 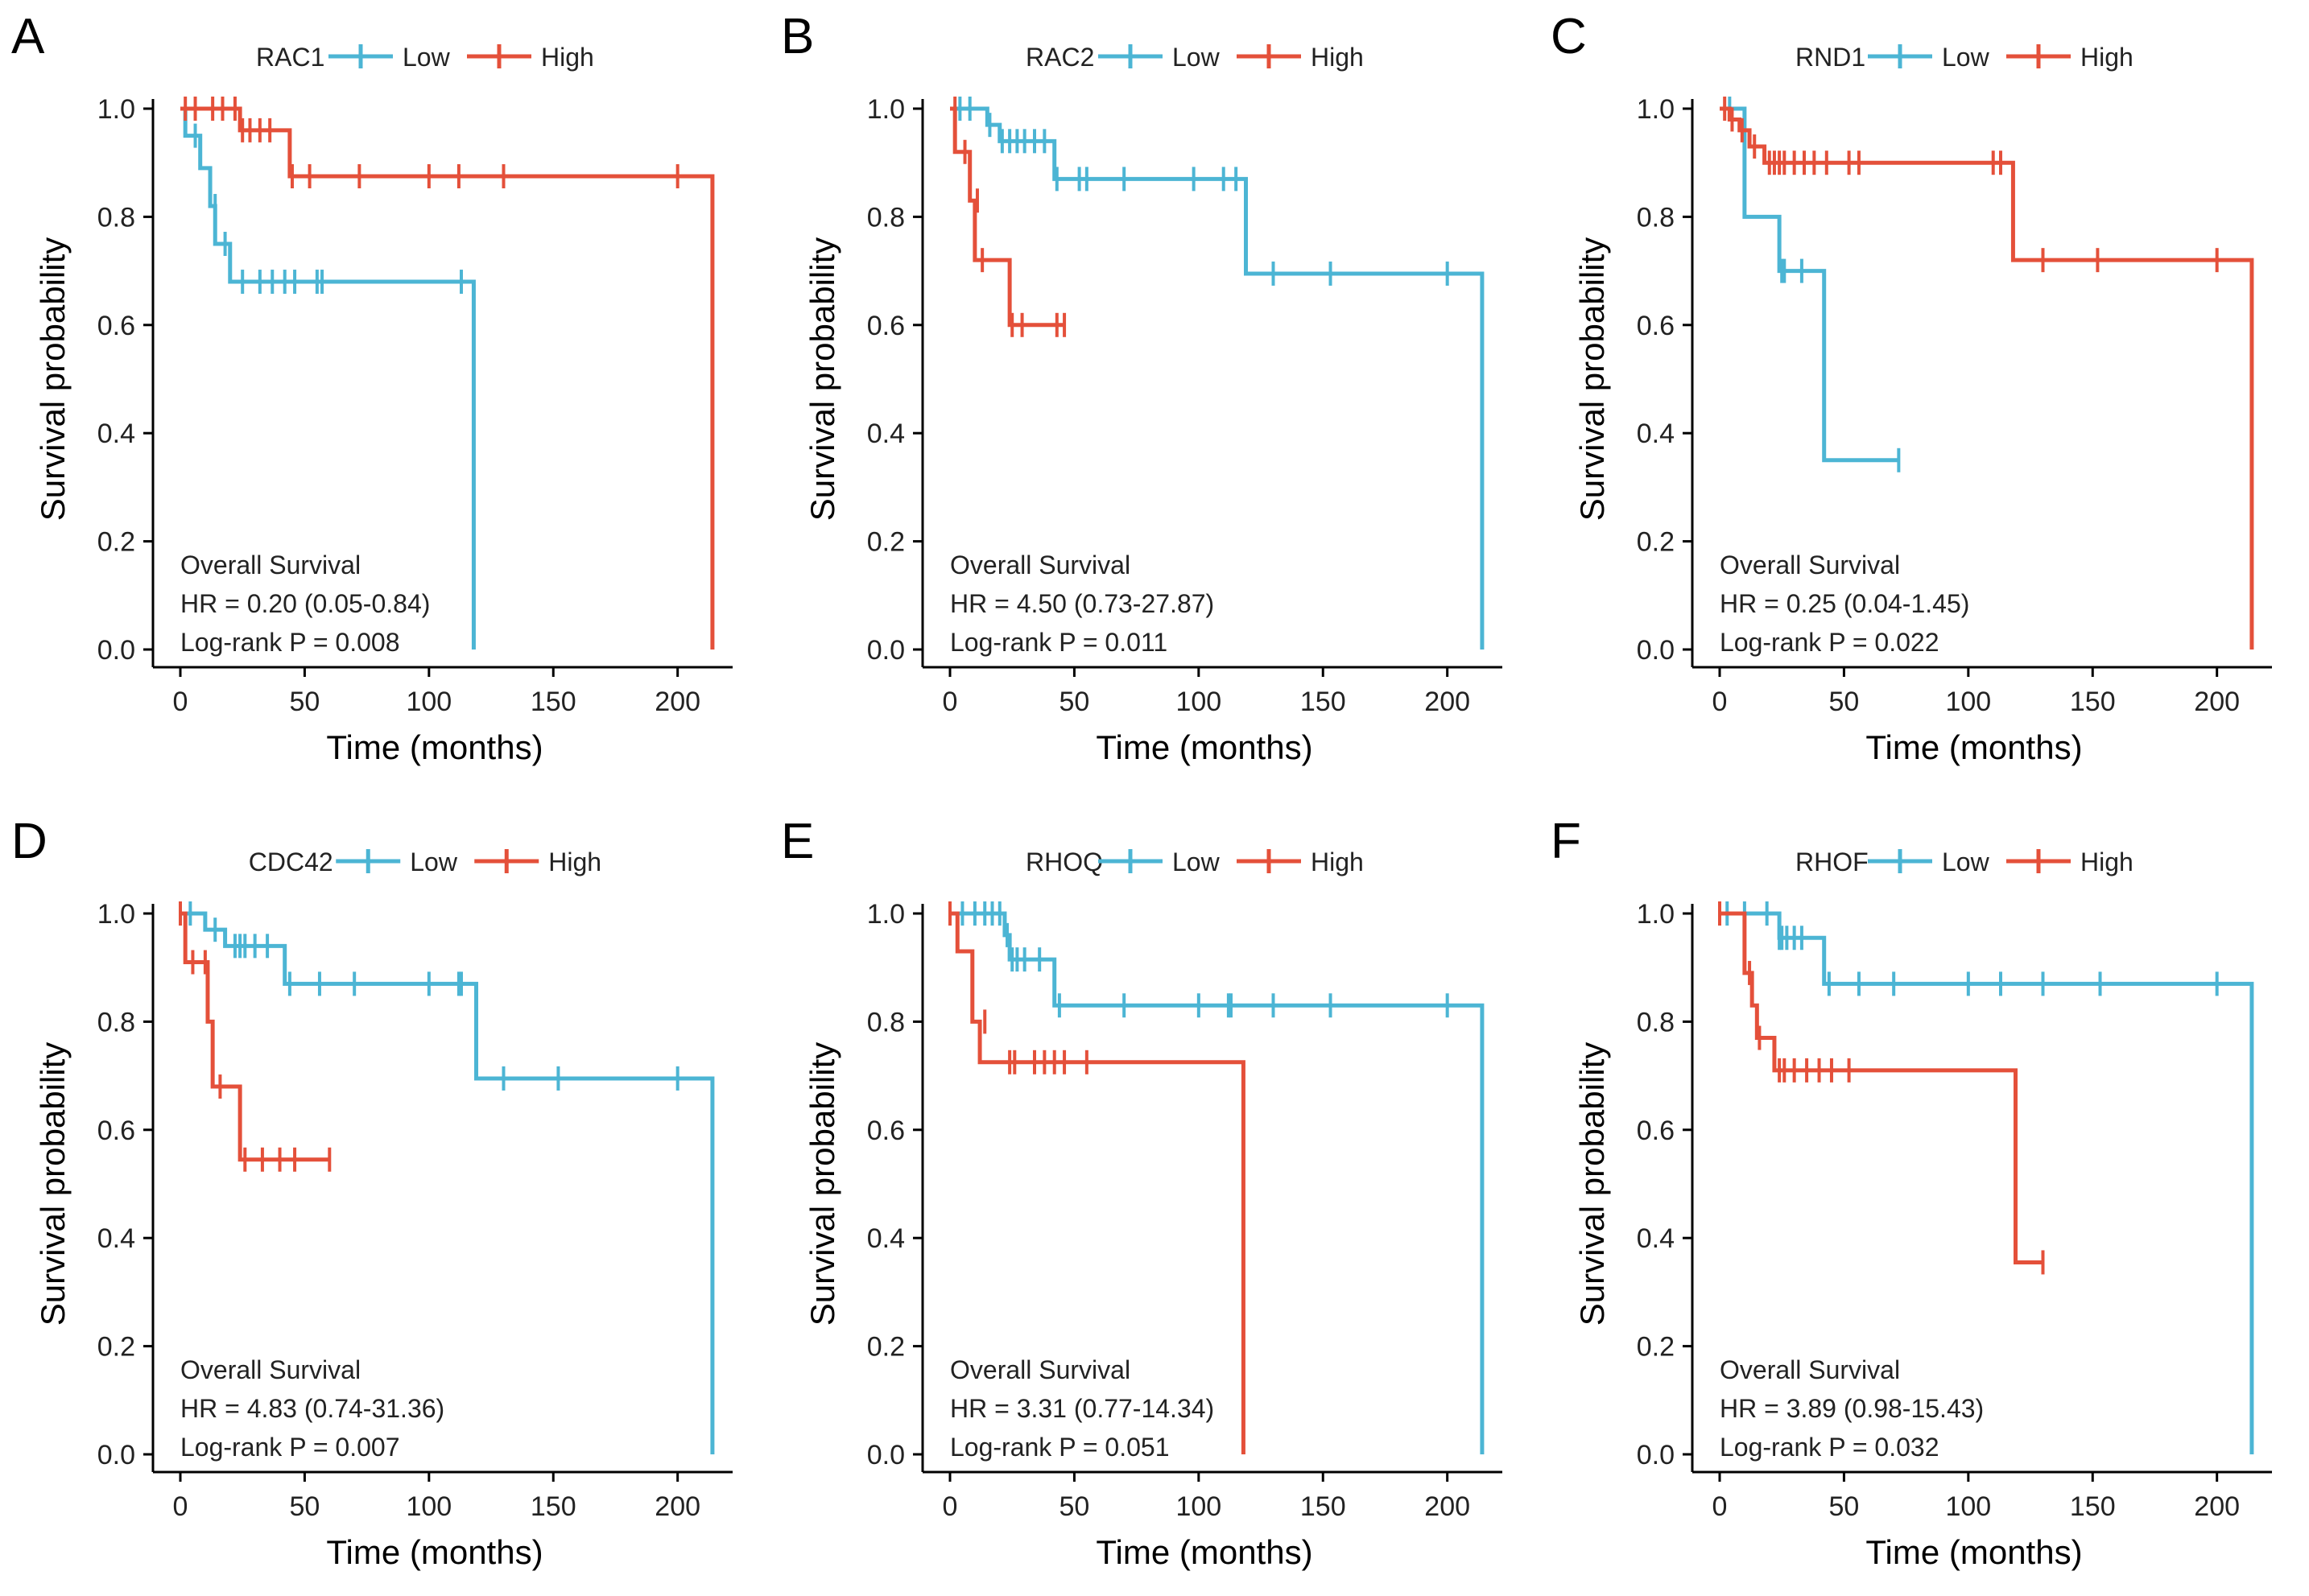 I want to click on legend: RAC1 Low High, so click(x=425, y=57).